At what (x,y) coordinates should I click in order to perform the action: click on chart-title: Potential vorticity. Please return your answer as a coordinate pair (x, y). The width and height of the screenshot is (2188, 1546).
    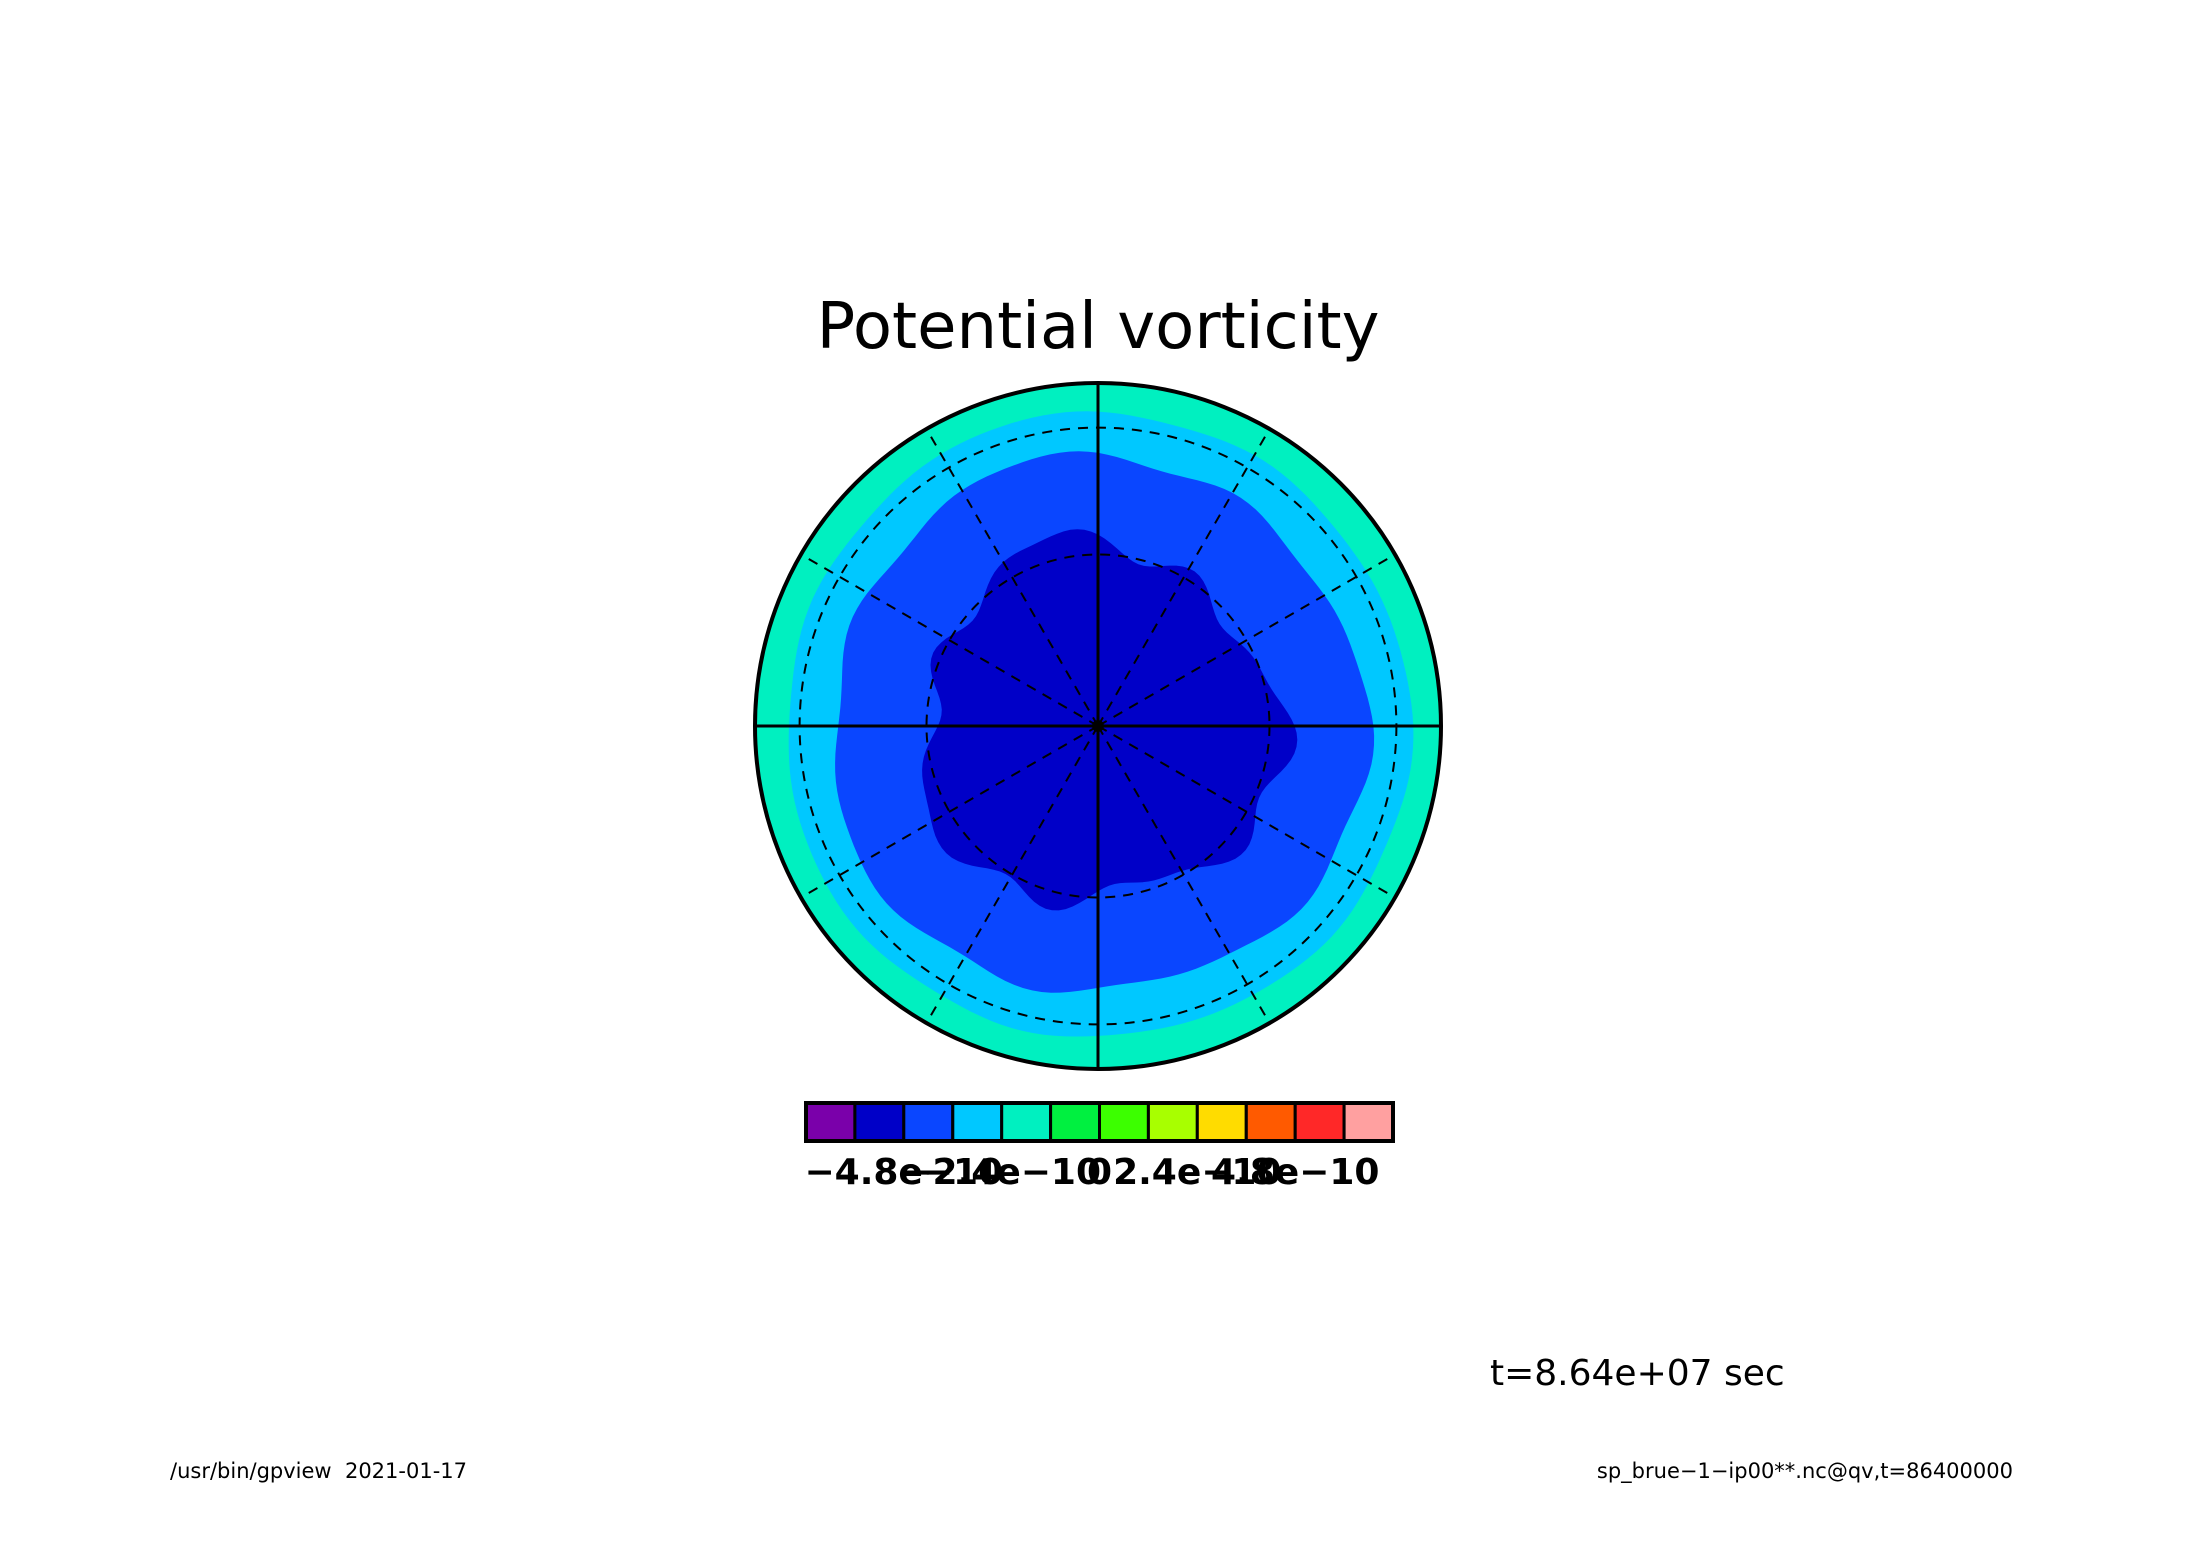
    Looking at the image, I should click on (1098, 327).